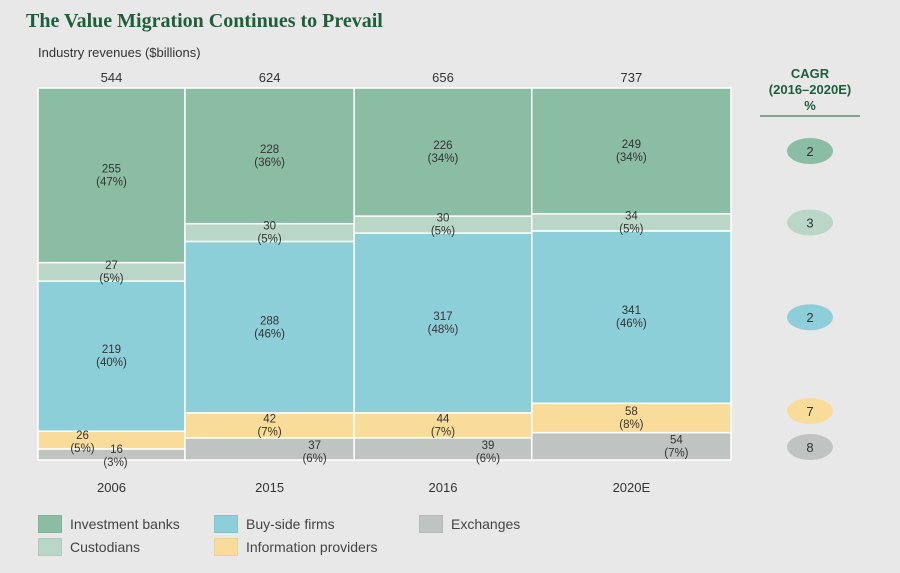 This screenshot has height=573, width=900. What do you see at coordinates (290, 524) in the screenshot?
I see `legend-label: Buy-side firms` at bounding box center [290, 524].